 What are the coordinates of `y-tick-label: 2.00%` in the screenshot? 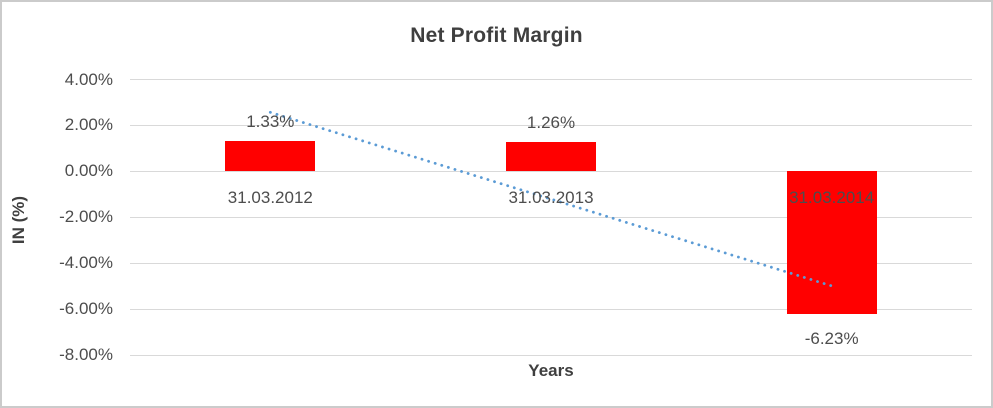 It's located at (88, 125).